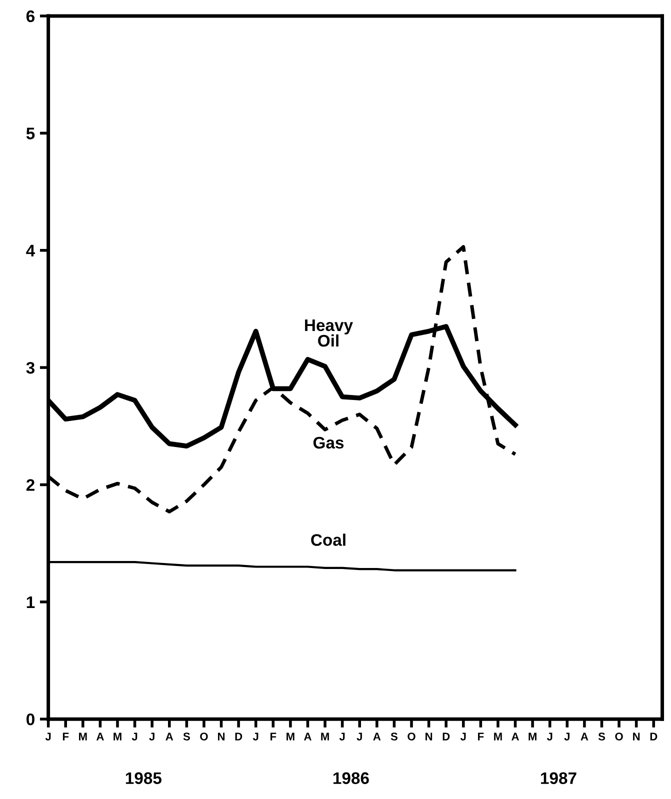  Describe the element at coordinates (351, 778) in the screenshot. I see `text: 1986` at that location.